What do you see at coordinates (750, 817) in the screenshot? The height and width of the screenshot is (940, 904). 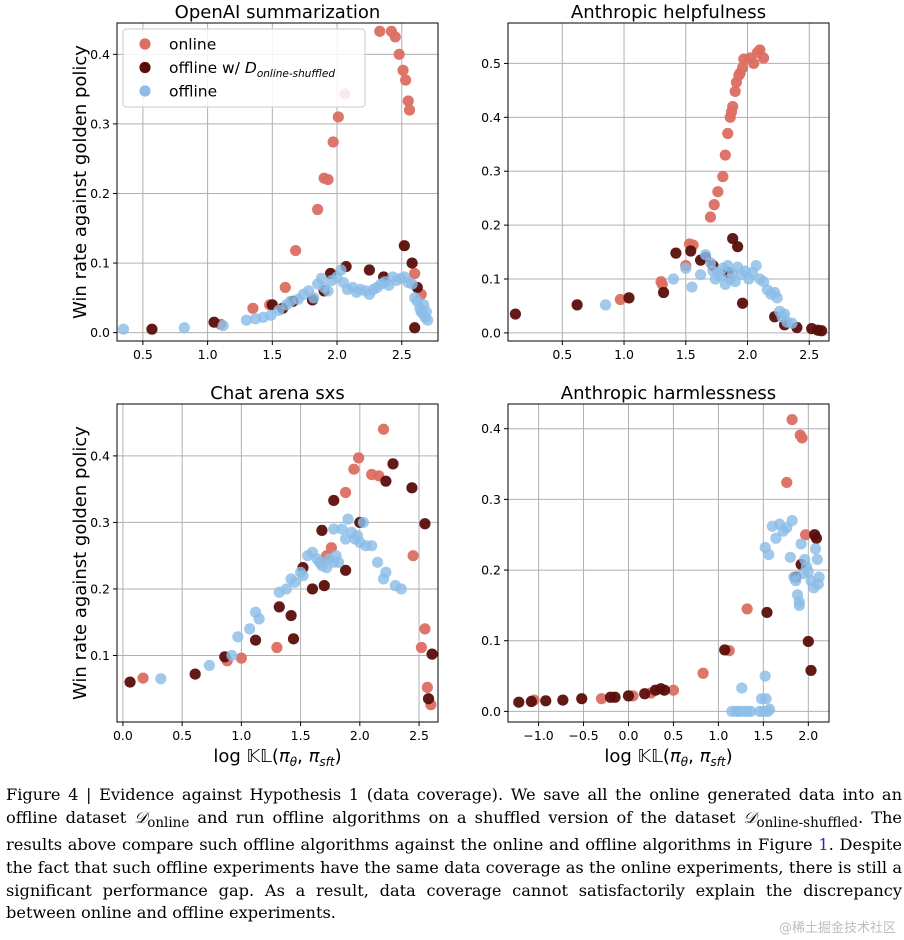 I see `dataset-symbol-2: 𝒟` at bounding box center [750, 817].